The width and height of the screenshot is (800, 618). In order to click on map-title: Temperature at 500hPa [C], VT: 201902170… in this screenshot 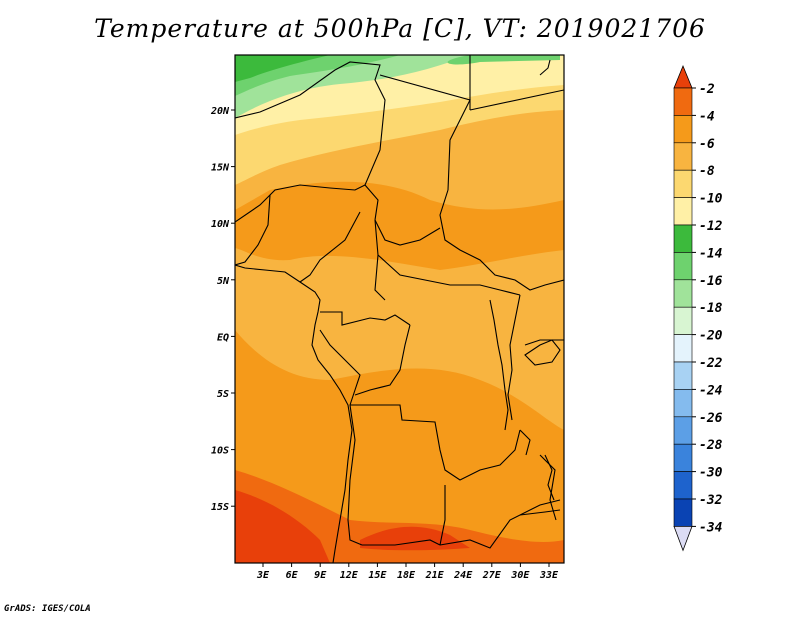, I will do `click(400, 28)`.